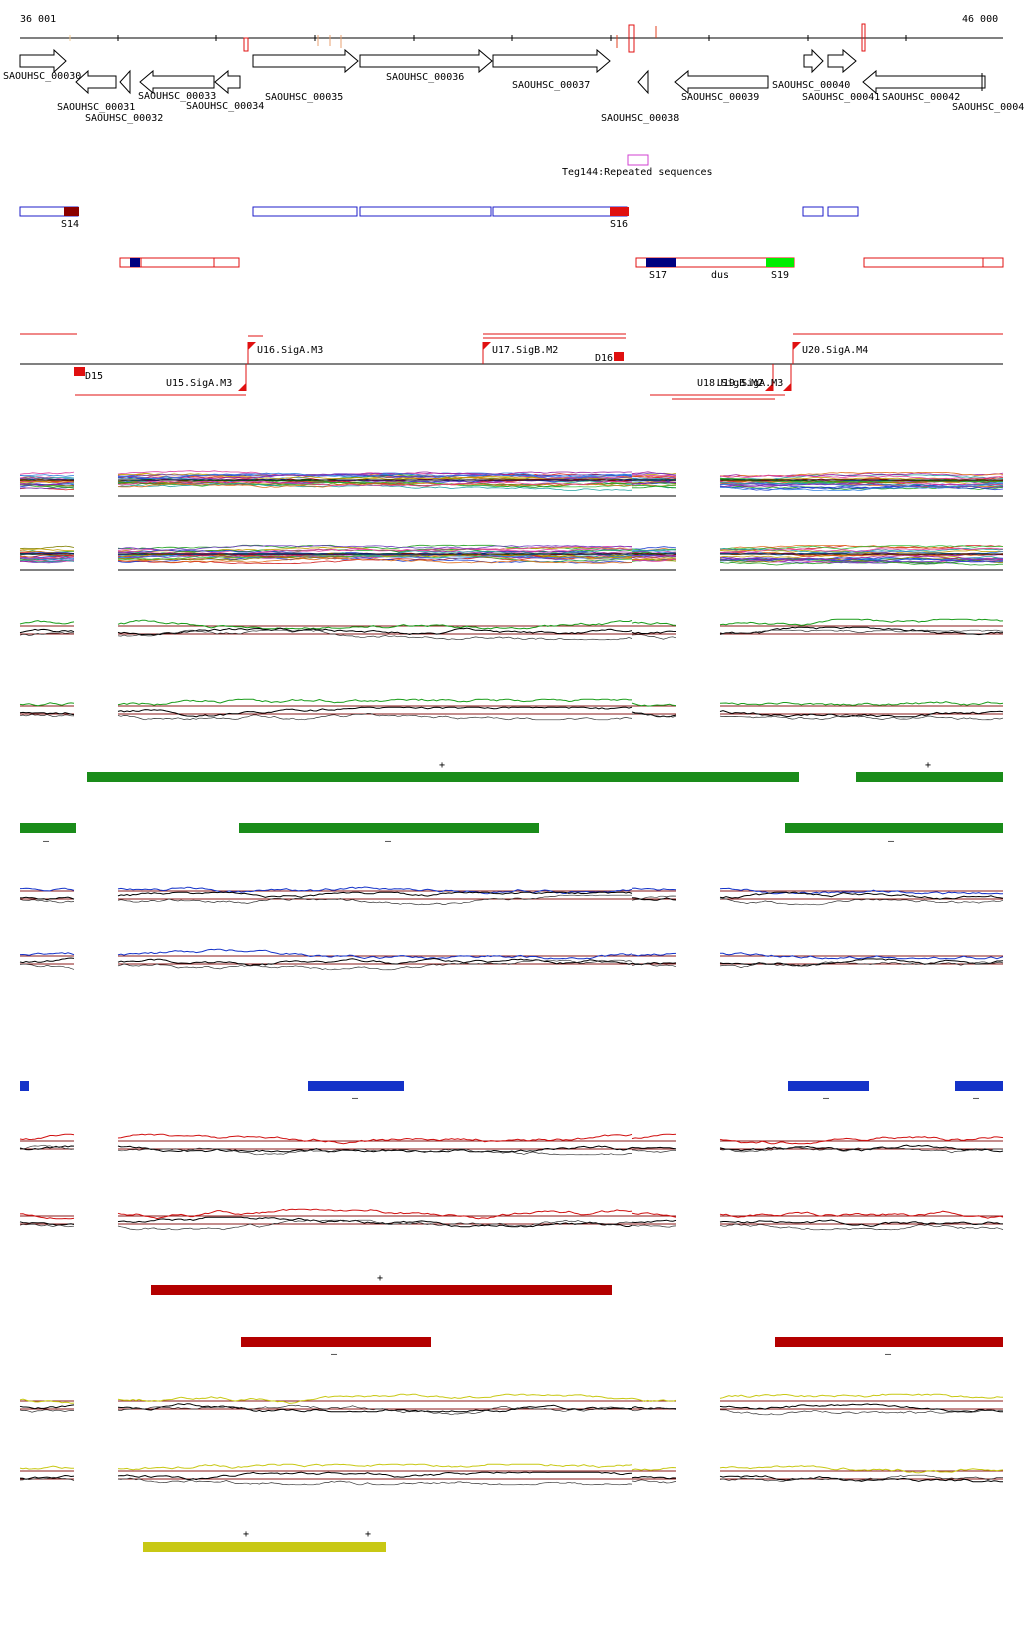 This screenshot has height=1640, width=1024. What do you see at coordinates (525, 350) in the screenshot?
I see `promoter-label: U17.SigB.M2` at bounding box center [525, 350].